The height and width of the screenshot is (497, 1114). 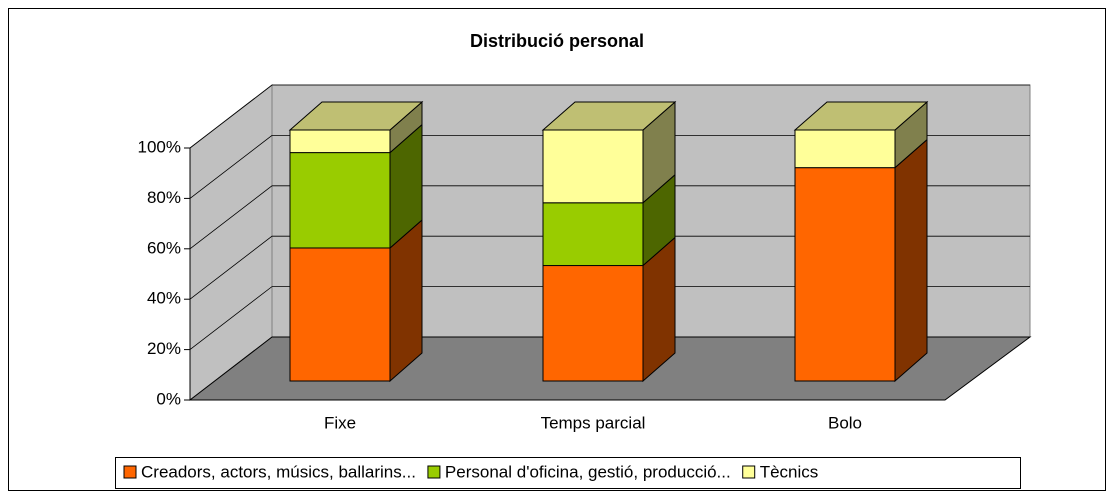 What do you see at coordinates (164, 298) in the screenshot?
I see `y-tick-label: 40%` at bounding box center [164, 298].